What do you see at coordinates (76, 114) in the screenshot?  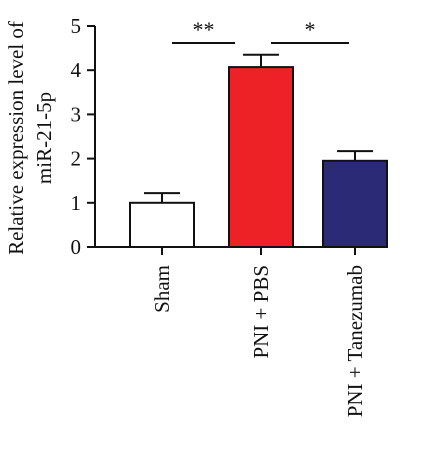 I see `y-tick-label-3: 3` at bounding box center [76, 114].